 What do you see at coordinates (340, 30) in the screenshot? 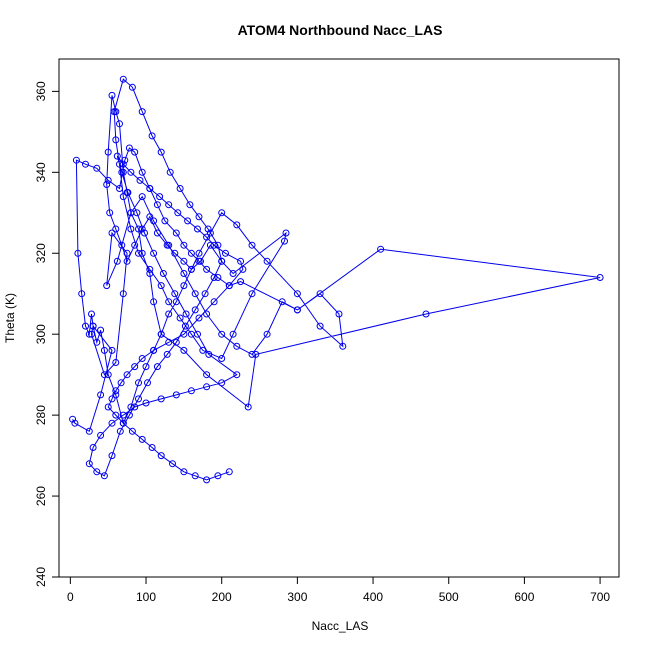
I see `chart-title: ATOM4 Northbound Nacc_LAS` at bounding box center [340, 30].